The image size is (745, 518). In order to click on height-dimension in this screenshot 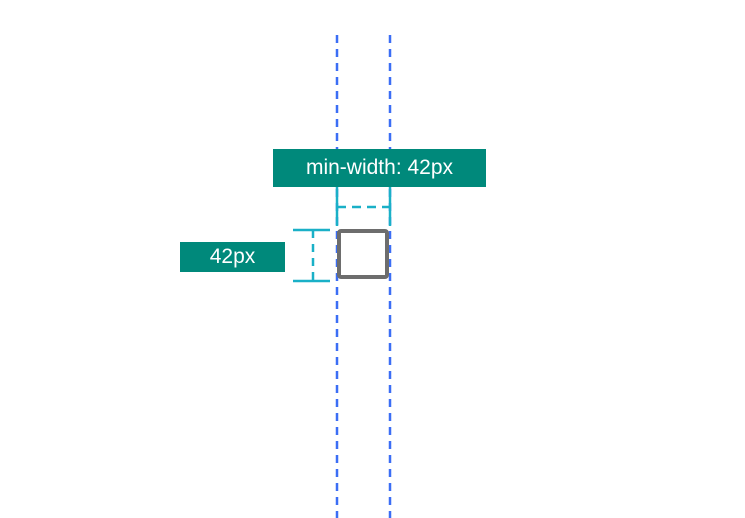, I will do `click(311, 255)`.